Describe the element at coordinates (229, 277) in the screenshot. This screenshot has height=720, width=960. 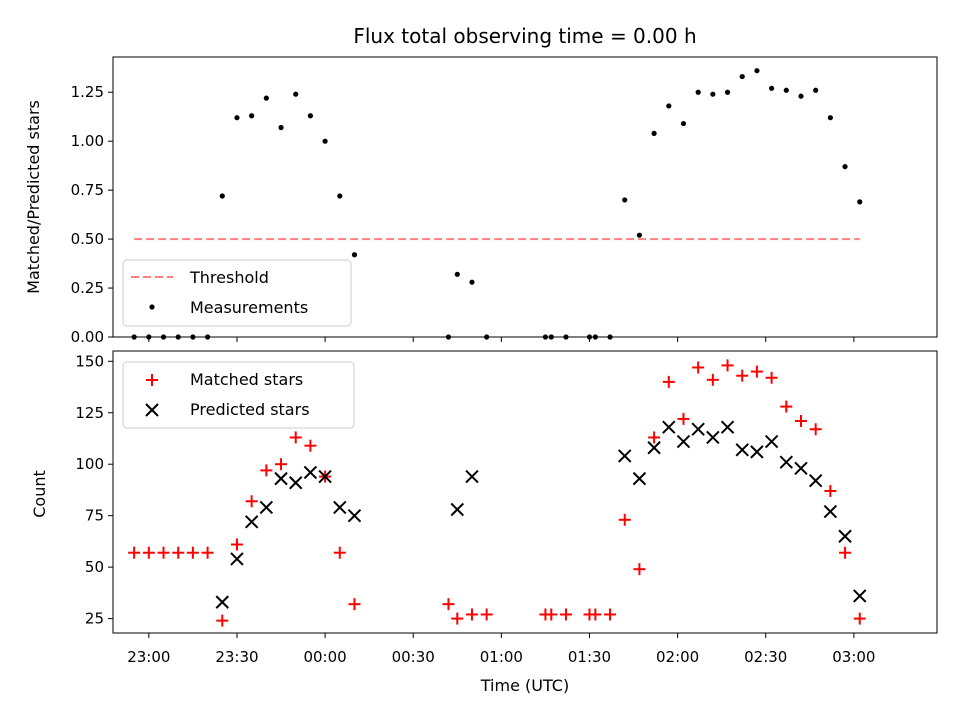
I see `legend-threshold-label: Threshold` at that location.